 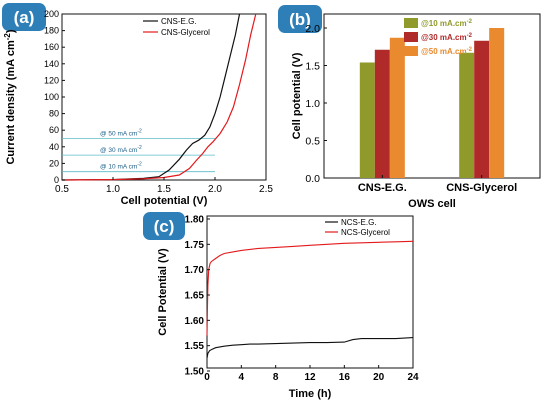 I want to click on y-tick-label: 1.60, so click(x=195, y=321).